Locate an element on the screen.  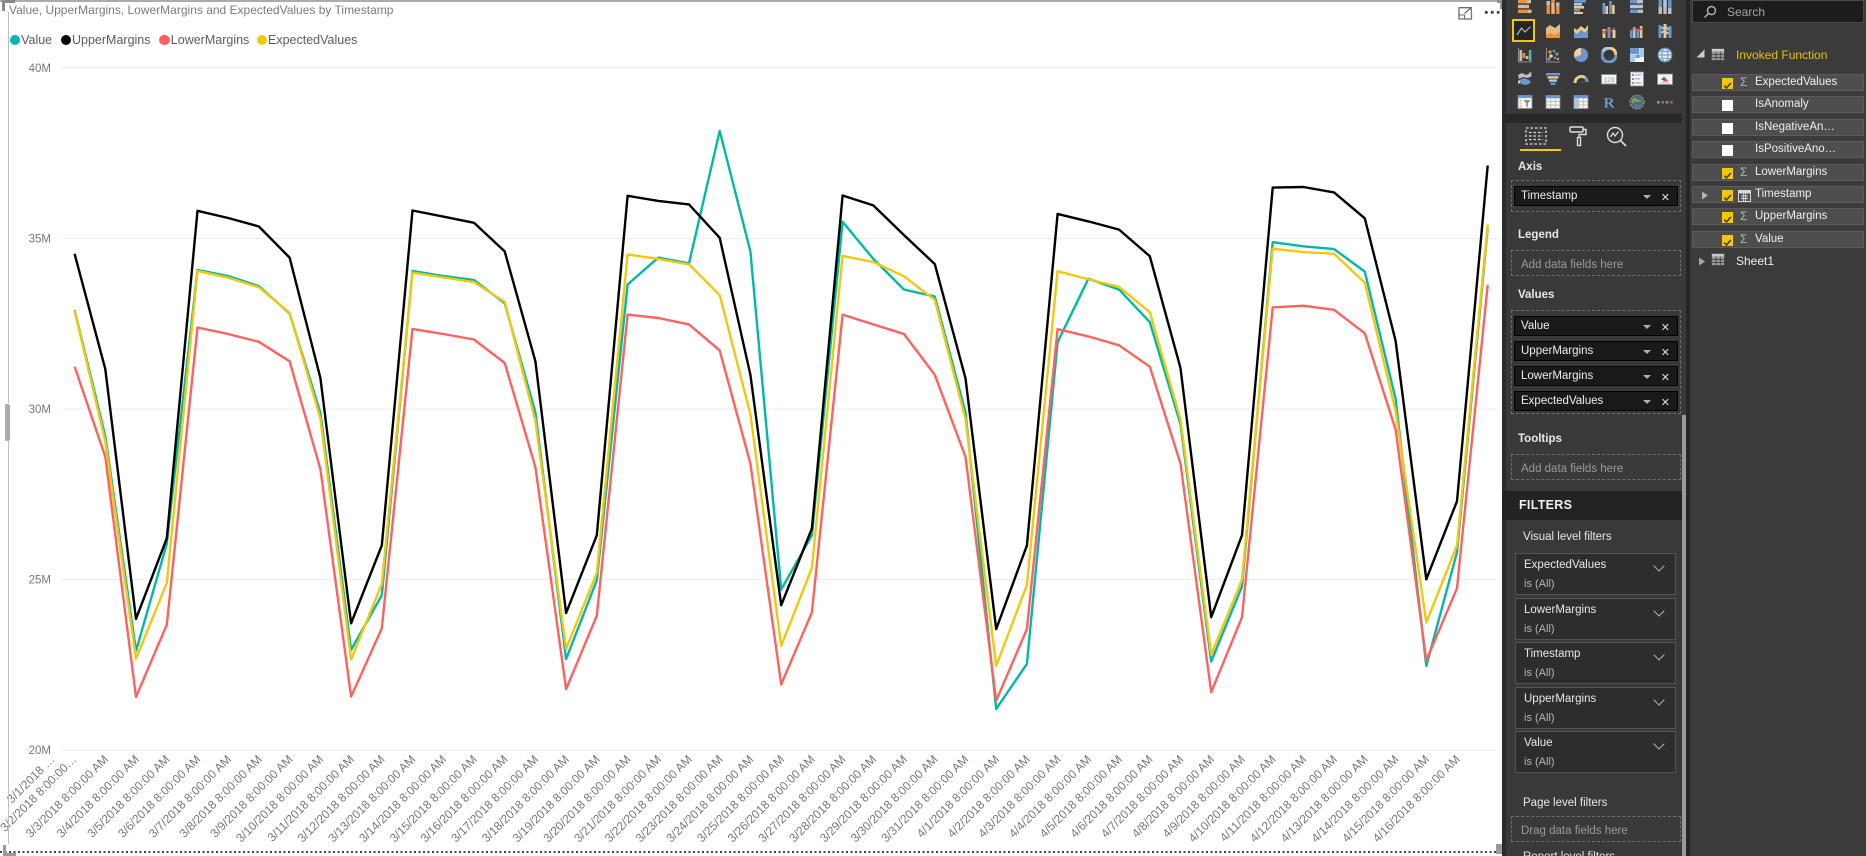
svg-text: 25M is located at coordinates (40, 581).